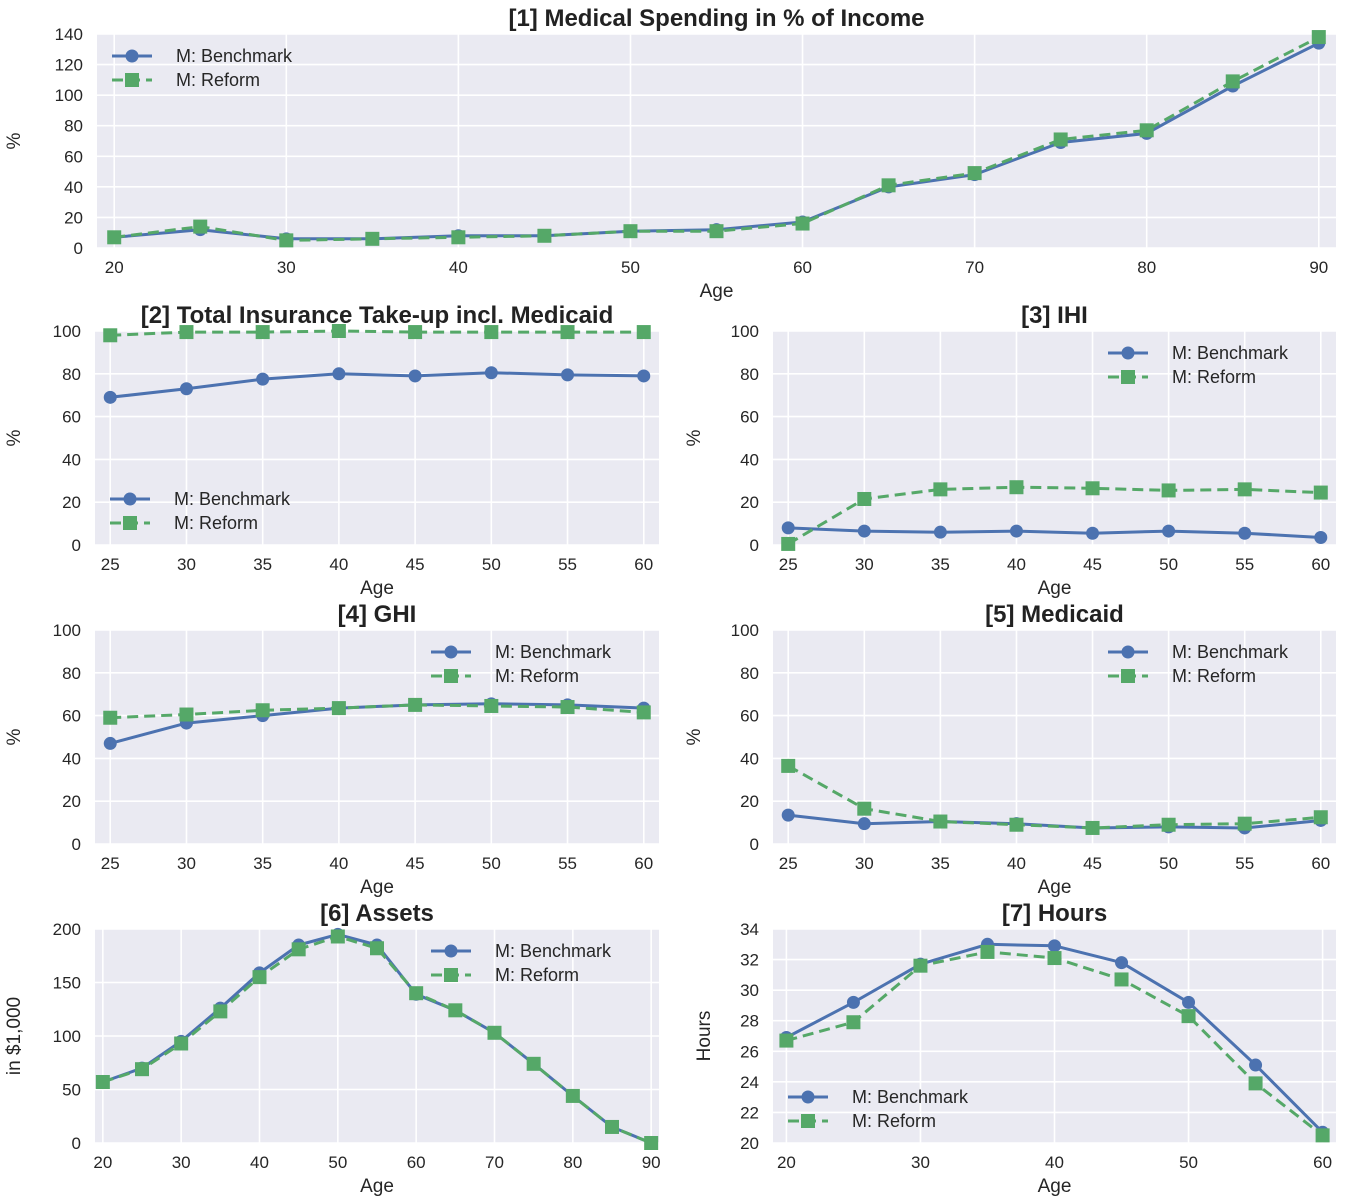 This screenshot has height=1199, width=1351. What do you see at coordinates (377, 385) in the screenshot?
I see `benchmark-series-line` at bounding box center [377, 385].